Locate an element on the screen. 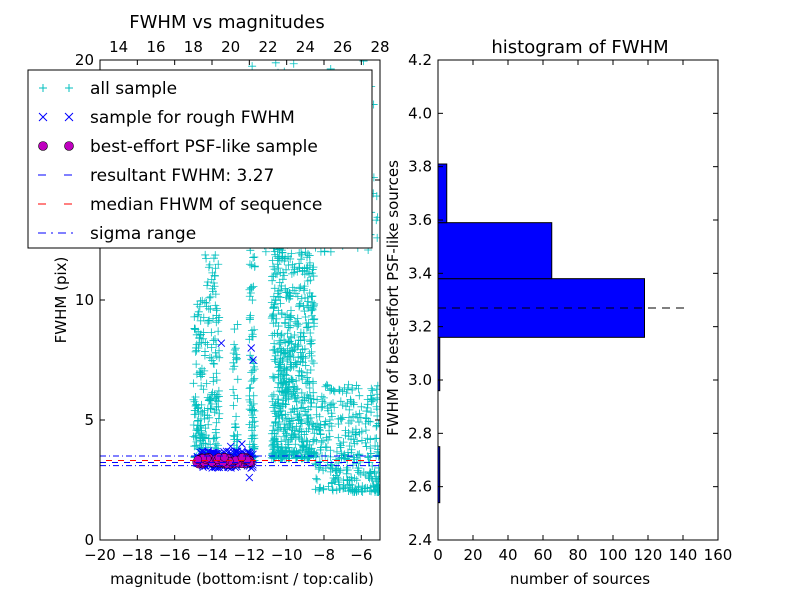 The width and height of the screenshot is (800, 604). legend-marker-rough-sample is located at coordinates (69, 117).